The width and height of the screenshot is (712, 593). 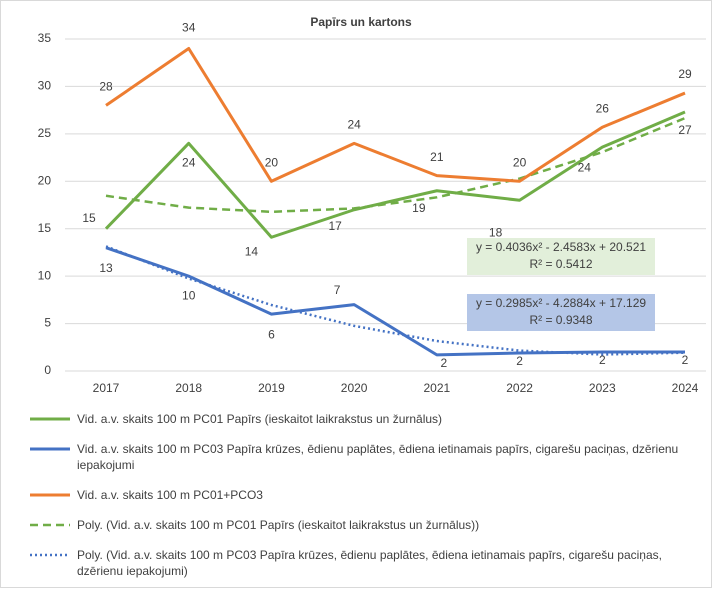 What do you see at coordinates (106, 87) in the screenshot?
I see `data-label: 28` at bounding box center [106, 87].